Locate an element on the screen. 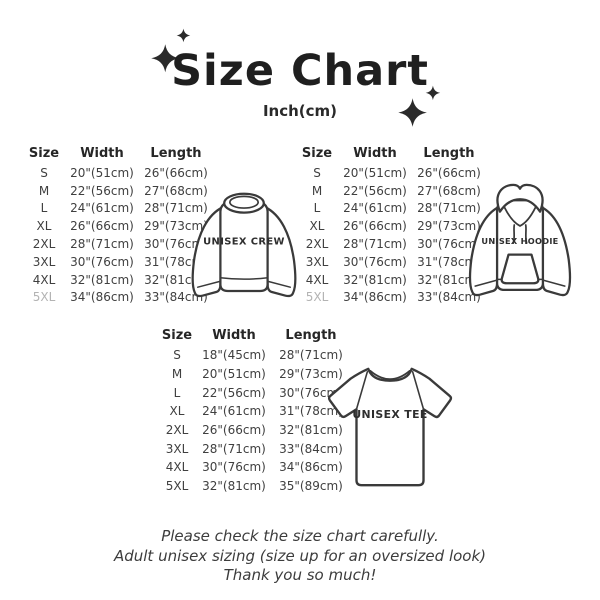 The image size is (600, 600). hoodie-hood-opening is located at coordinates (520, 216).